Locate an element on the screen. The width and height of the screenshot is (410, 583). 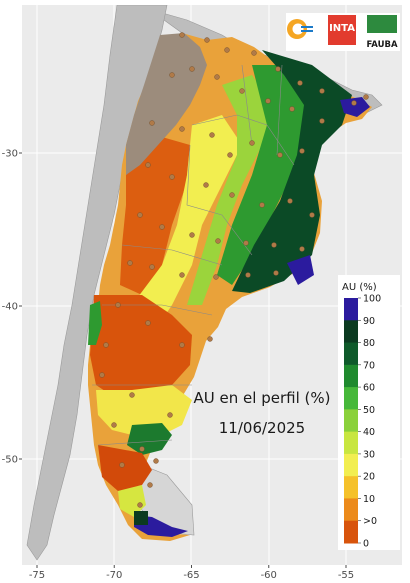
legend-label: 30 is located at coordinates (369, 454).